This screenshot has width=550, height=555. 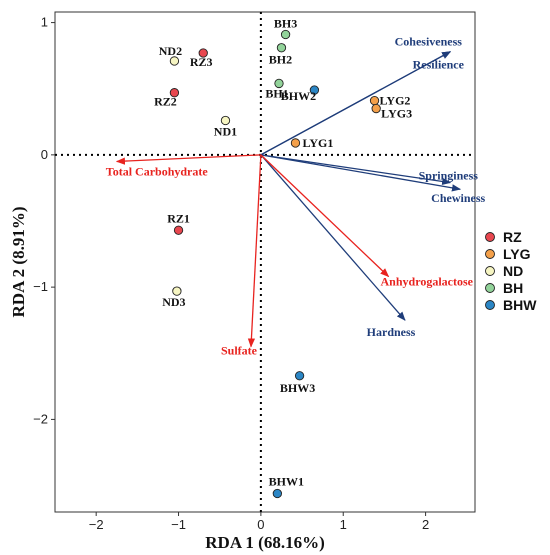 I want to click on response-arrow-label: Chewiness, so click(x=458, y=198).